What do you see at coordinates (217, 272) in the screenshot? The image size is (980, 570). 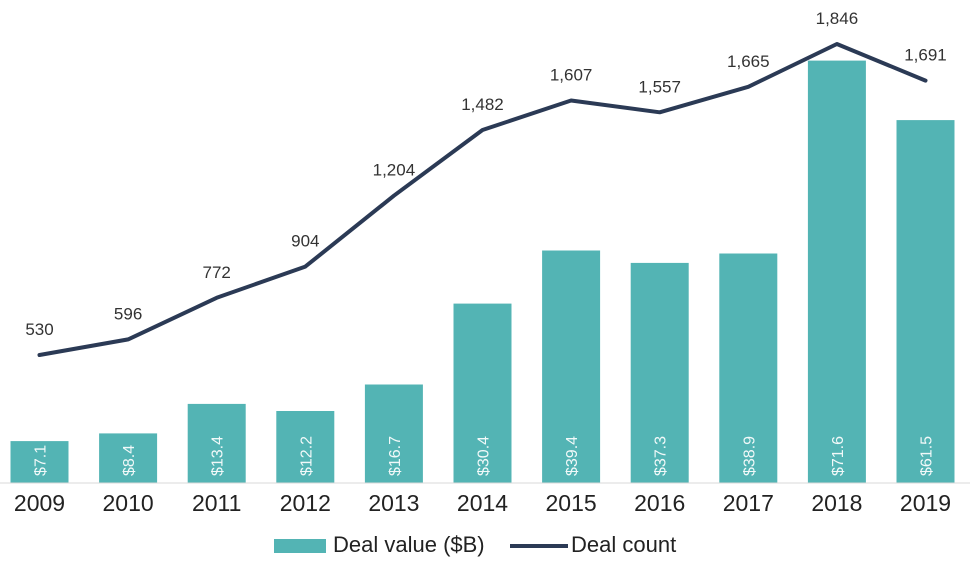 I see `count-label-2011: 772` at bounding box center [217, 272].